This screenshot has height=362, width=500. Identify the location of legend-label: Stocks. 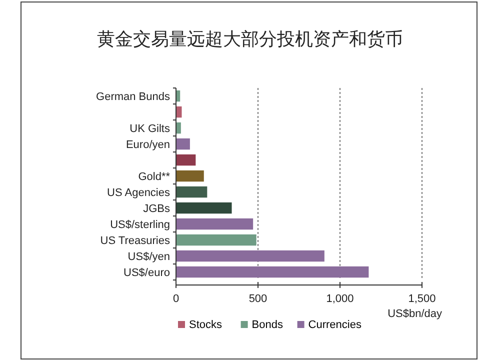
(206, 325).